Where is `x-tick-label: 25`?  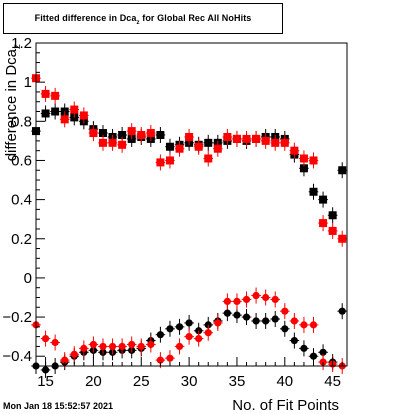
x-tick-label: 25 is located at coordinates (141, 381).